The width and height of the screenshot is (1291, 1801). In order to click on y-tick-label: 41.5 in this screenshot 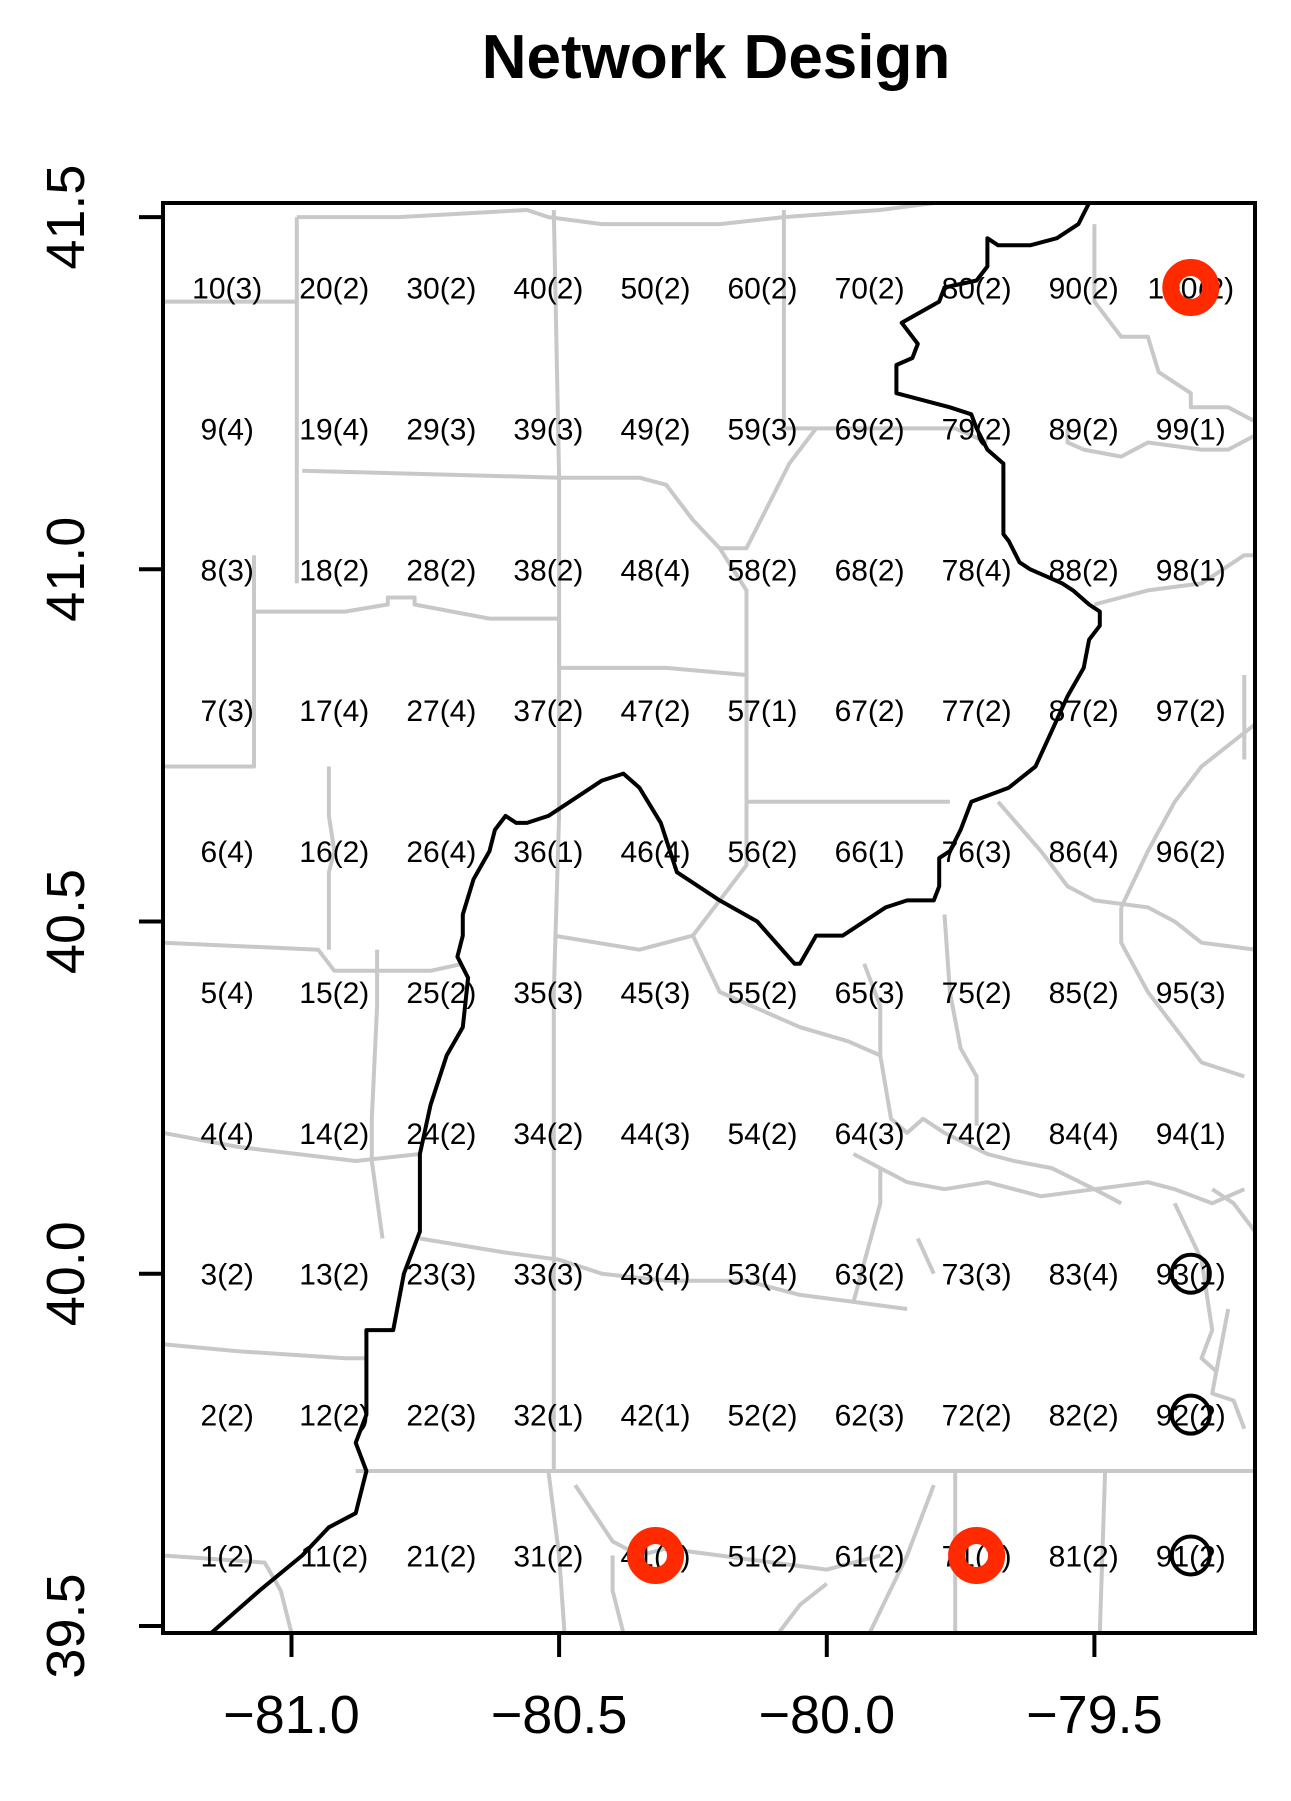, I will do `click(66, 217)`.